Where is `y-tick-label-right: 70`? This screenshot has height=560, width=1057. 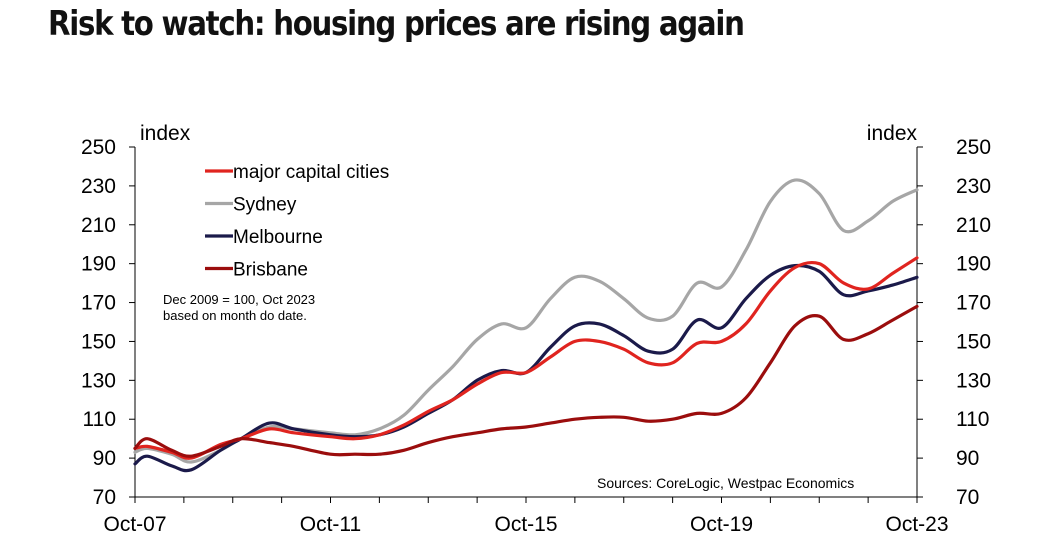
y-tick-label-right: 70 is located at coordinates (967, 497).